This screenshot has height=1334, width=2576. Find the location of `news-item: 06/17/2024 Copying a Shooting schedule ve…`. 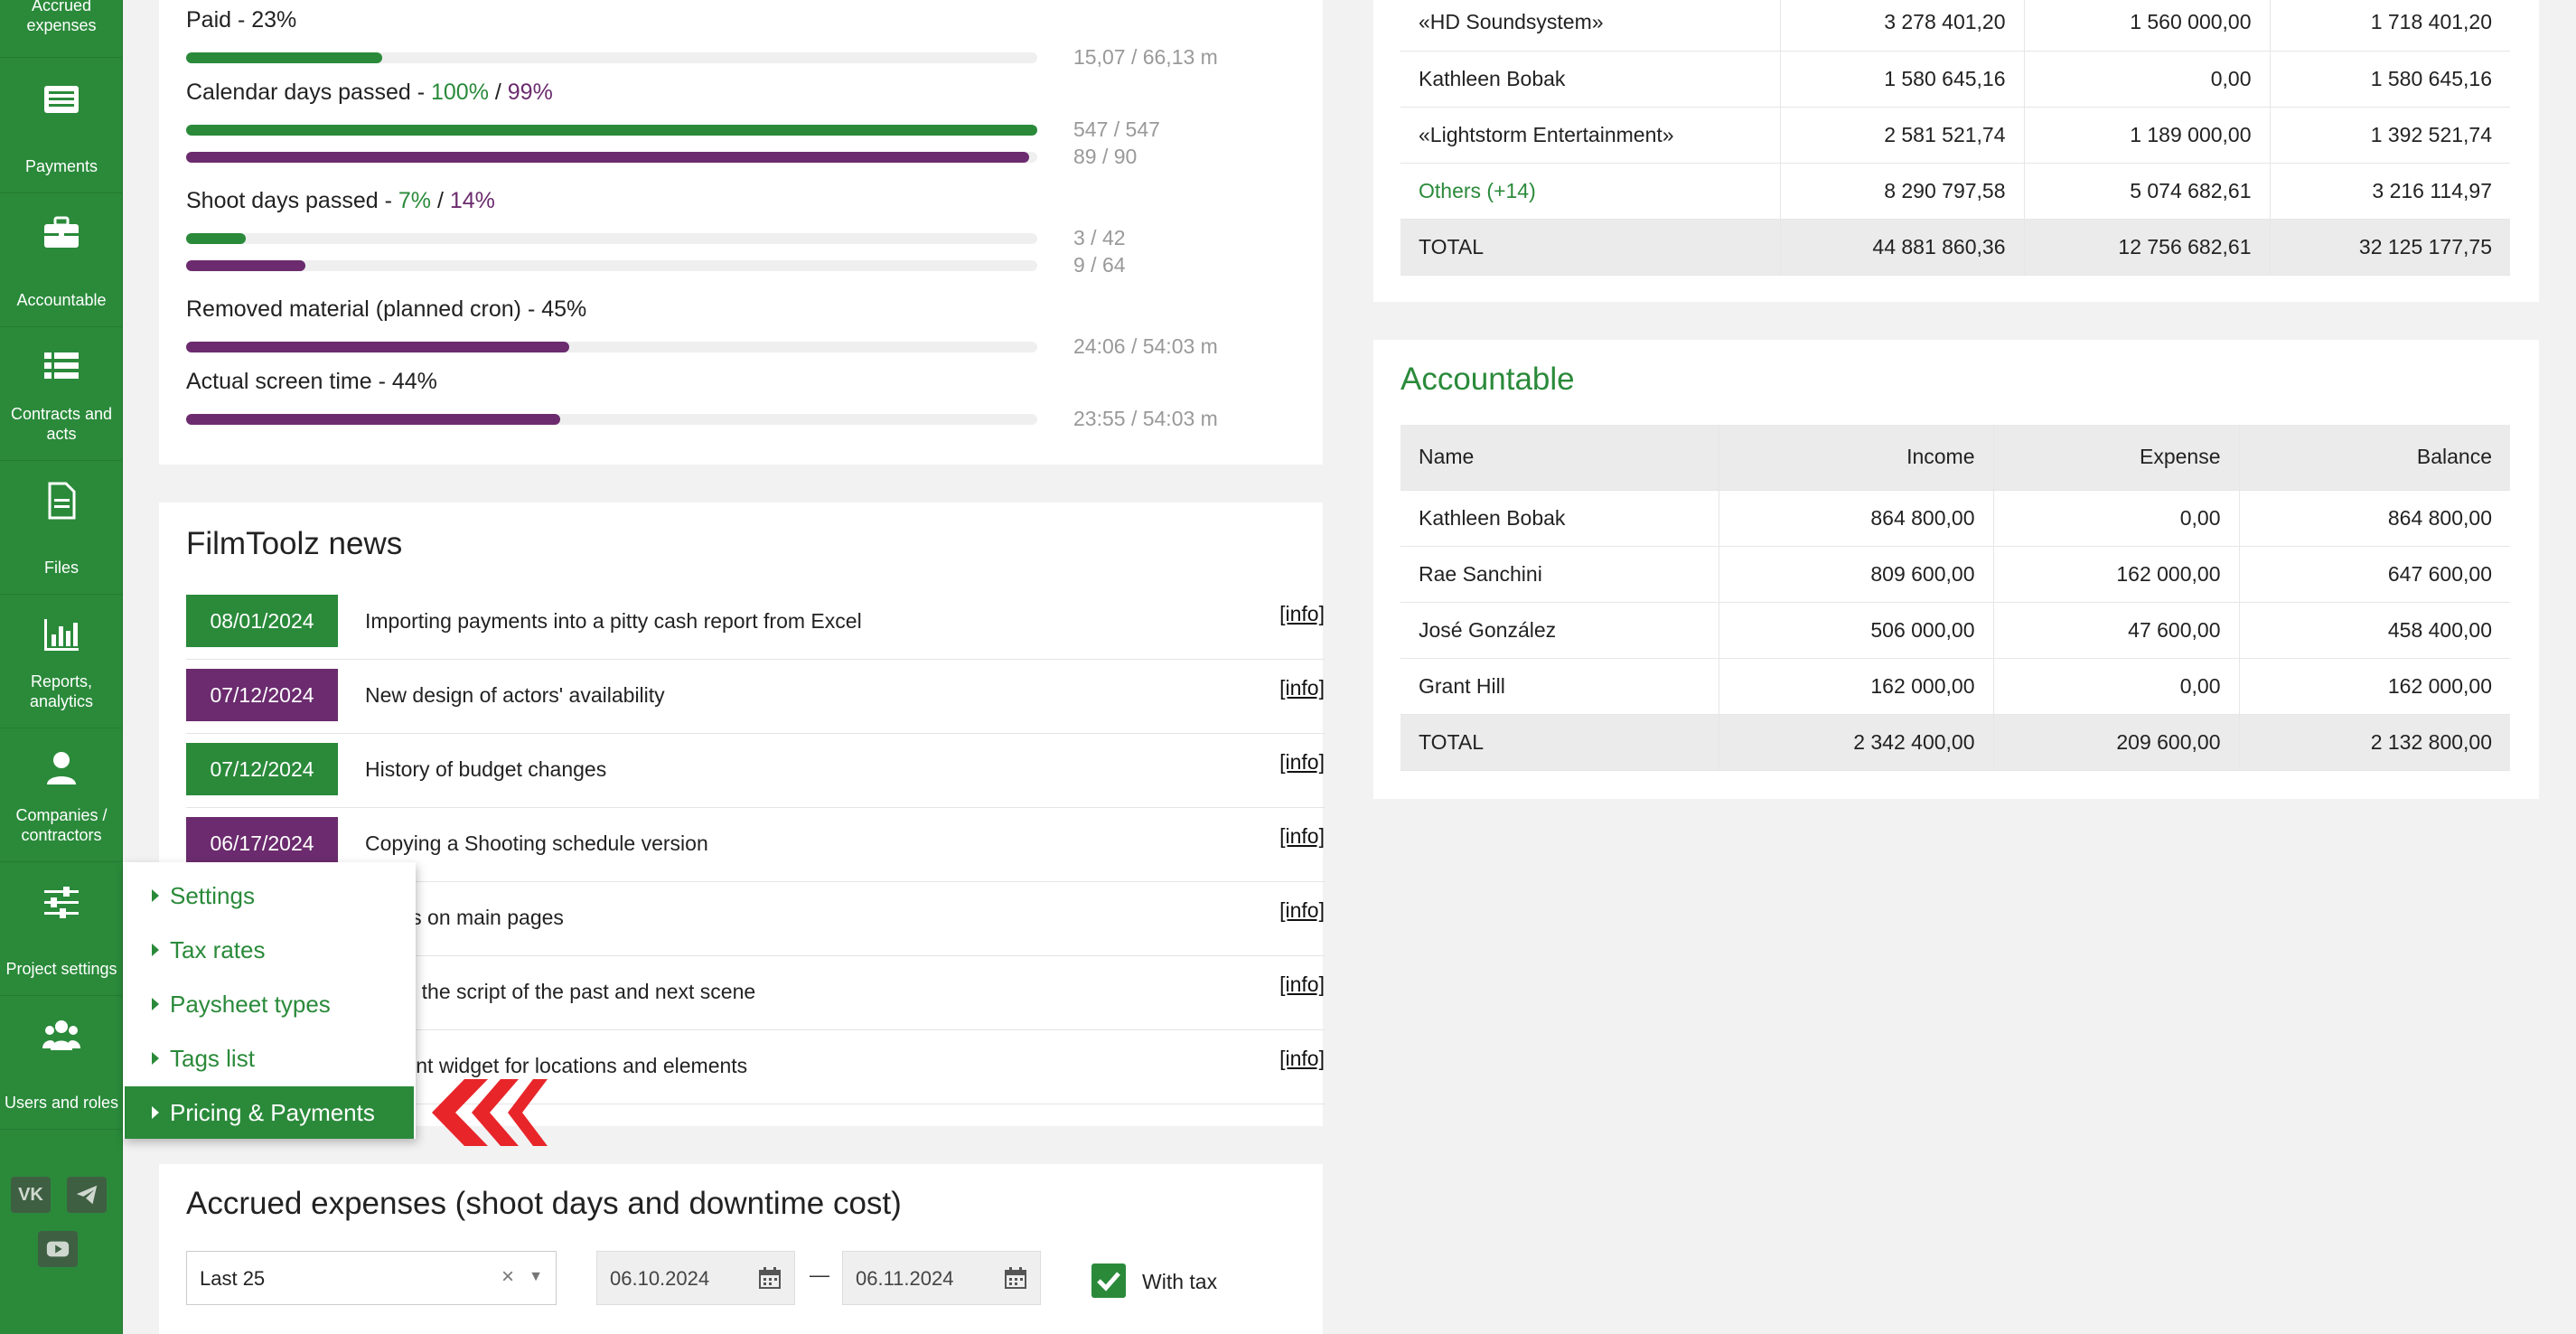

news-item: 06/17/2024 Copying a Shooting schedule ve… is located at coordinates (755, 845).